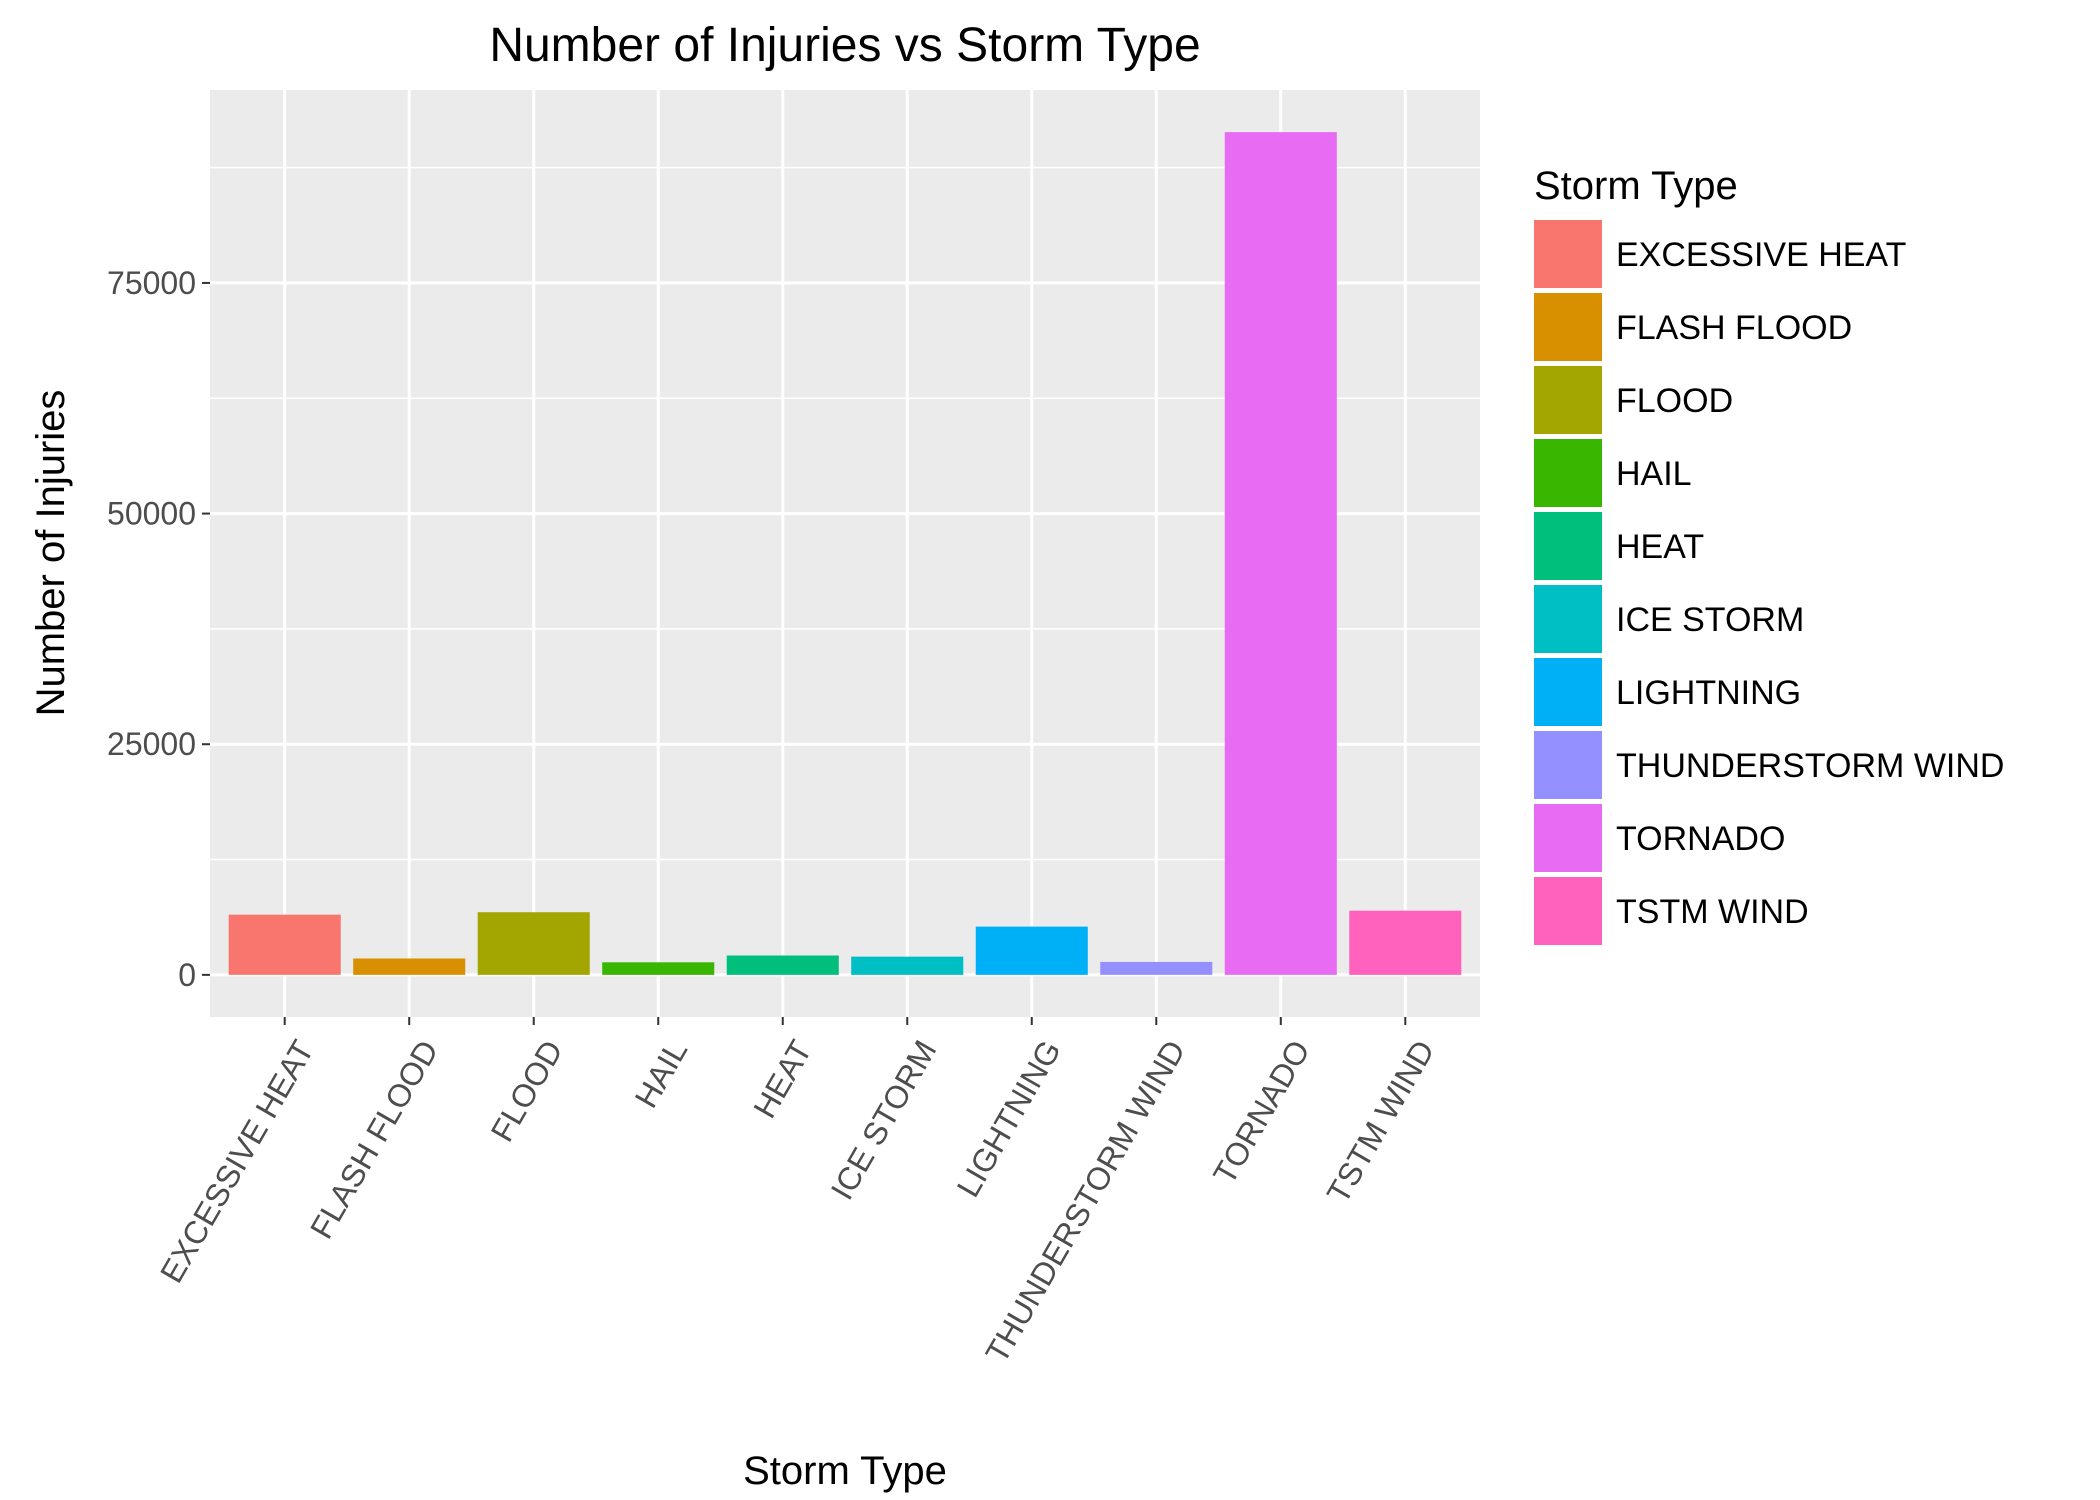 The height and width of the screenshot is (1500, 2100). Describe the element at coordinates (844, 45) in the screenshot. I see `chart-title: Number of Injuries vs Storm Type` at that location.